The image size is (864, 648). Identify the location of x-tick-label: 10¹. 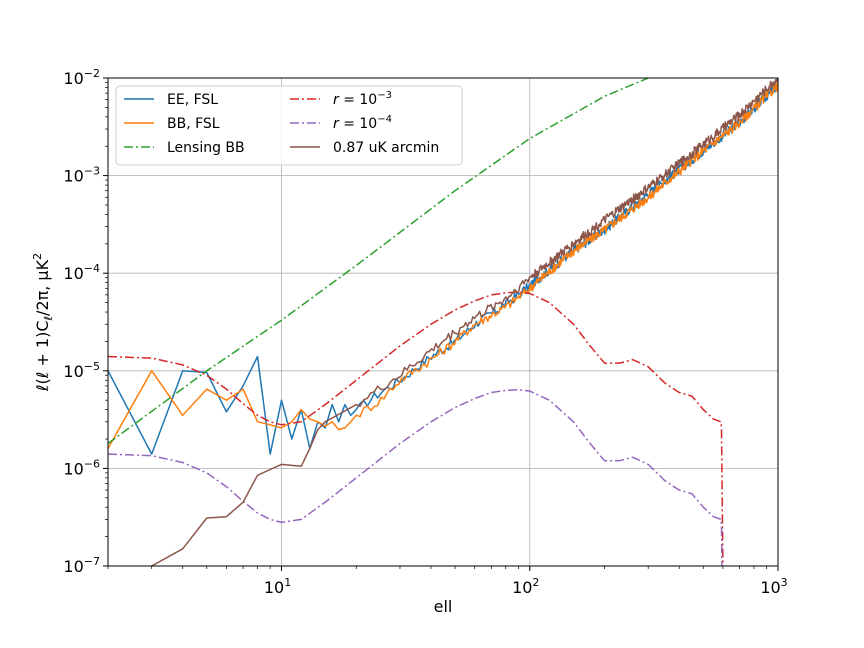
(277, 586).